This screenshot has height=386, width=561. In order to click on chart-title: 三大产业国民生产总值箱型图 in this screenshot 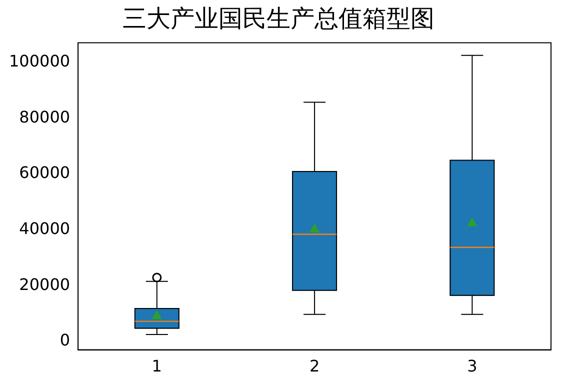, I will do `click(278, 18)`.